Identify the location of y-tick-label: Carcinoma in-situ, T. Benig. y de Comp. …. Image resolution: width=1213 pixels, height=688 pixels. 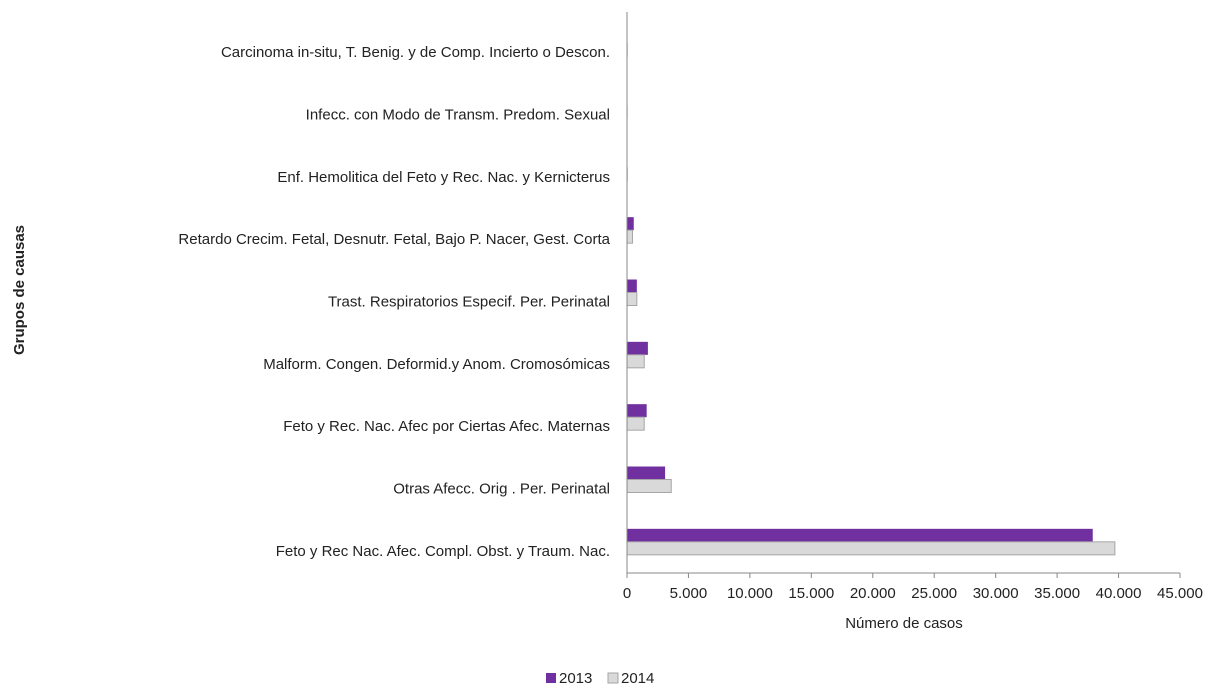
(415, 52).